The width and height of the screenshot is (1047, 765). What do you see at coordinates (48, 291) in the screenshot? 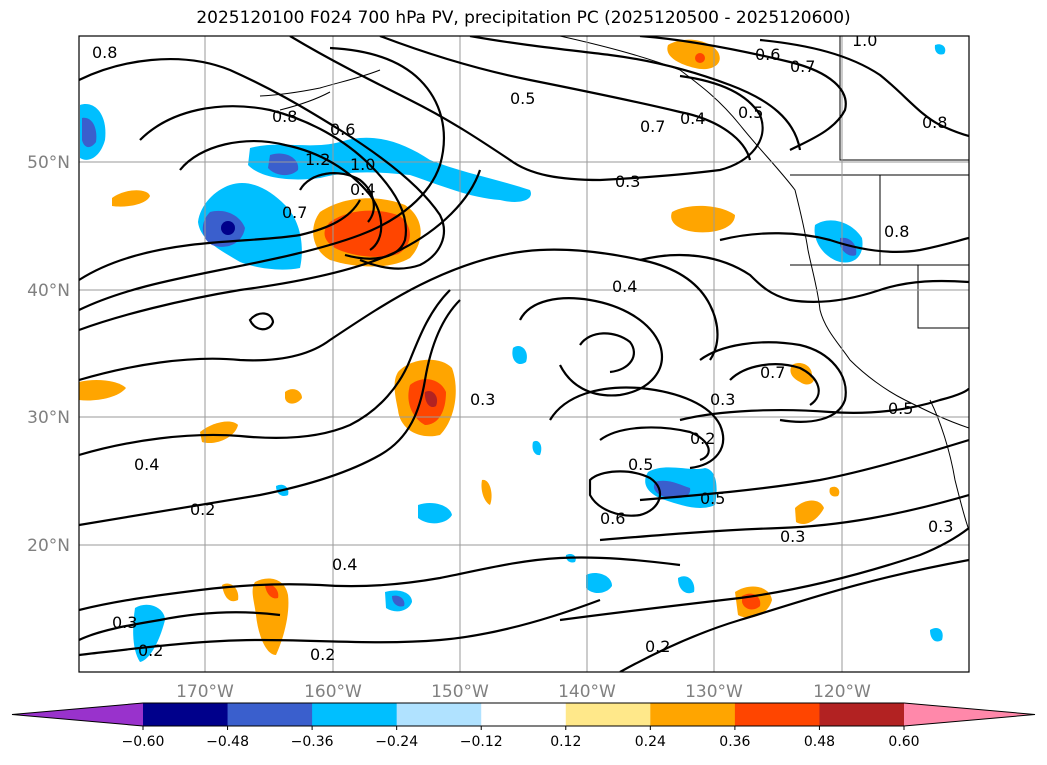
I see `lat-tick-label: 40°N` at bounding box center [48, 291].